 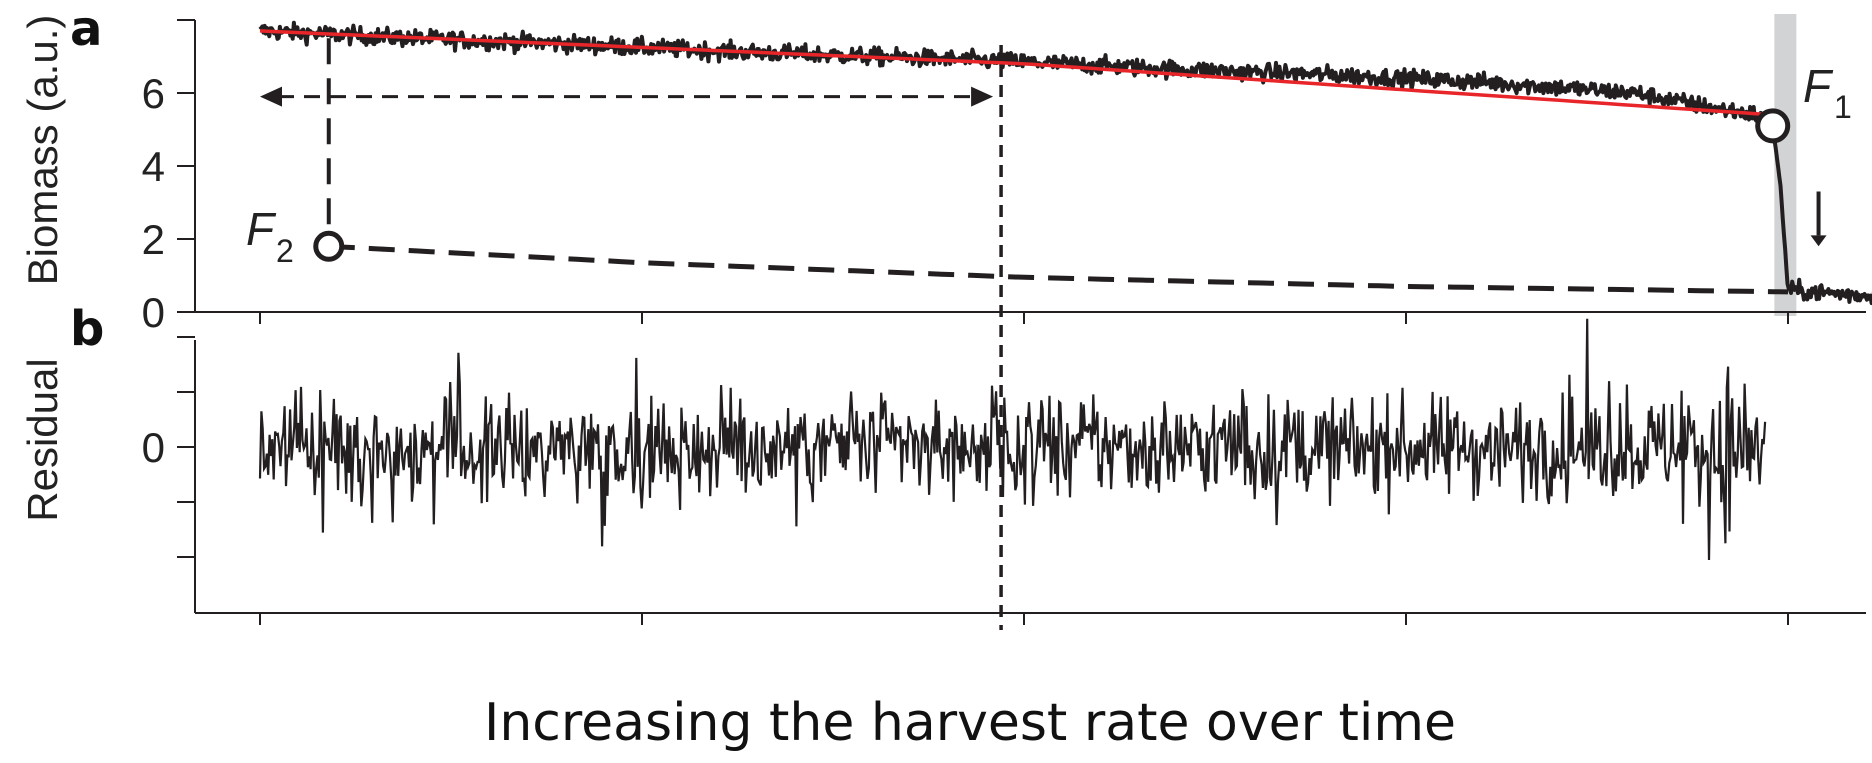 What do you see at coordinates (1818, 241) in the screenshot?
I see `collapse-down-arrow-head` at bounding box center [1818, 241].